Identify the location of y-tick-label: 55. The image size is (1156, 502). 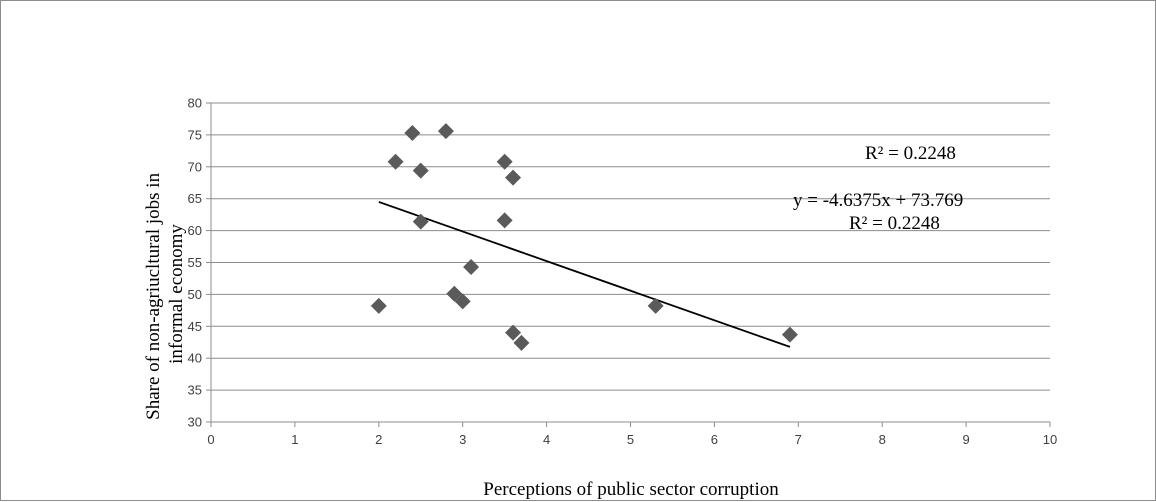
(195, 262).